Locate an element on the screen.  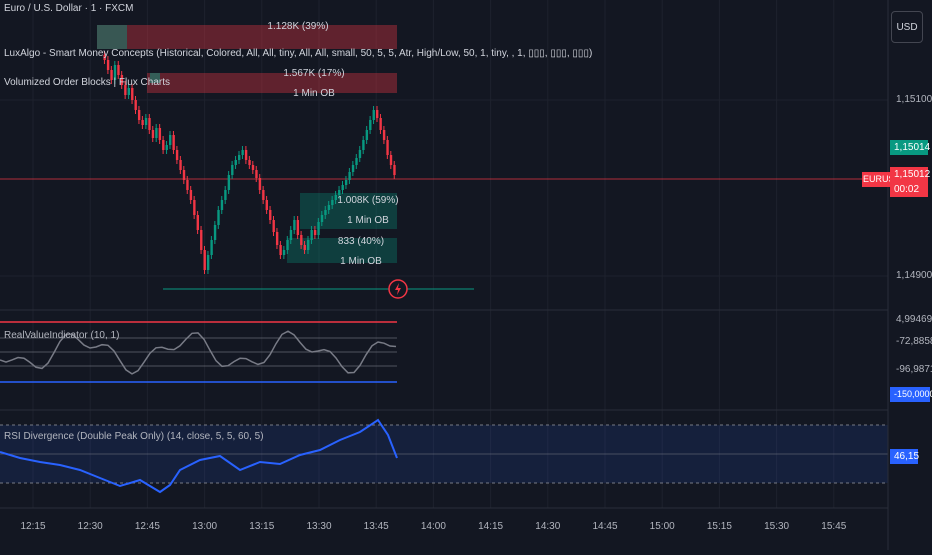
rvi-axis-label: -96,98716 is located at coordinates (914, 369).